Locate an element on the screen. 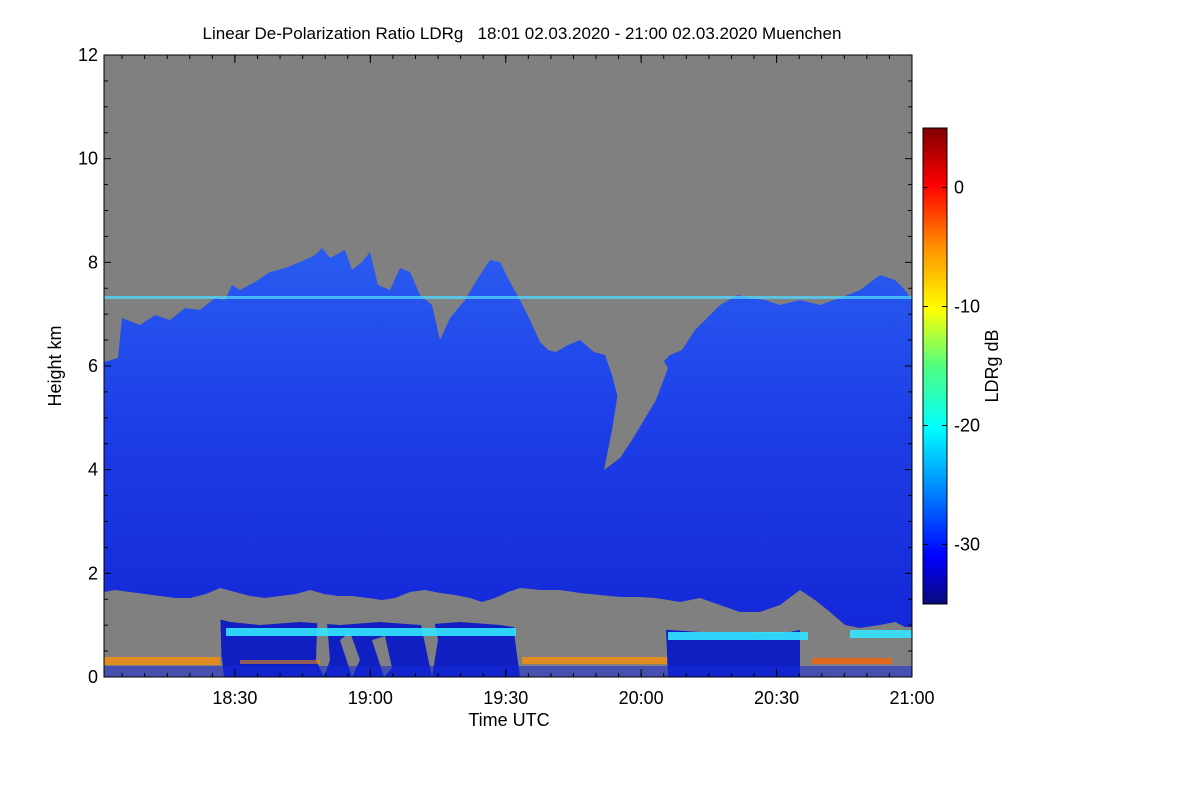  x-tick-label: 18:30 is located at coordinates (234, 698).